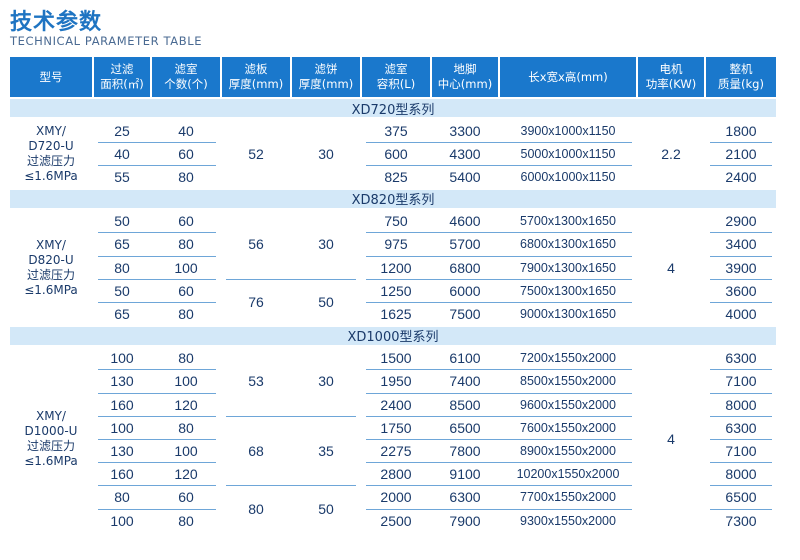 The image size is (800, 560). I want to click on cell-dims: 5000x1000x1150, so click(568, 153).